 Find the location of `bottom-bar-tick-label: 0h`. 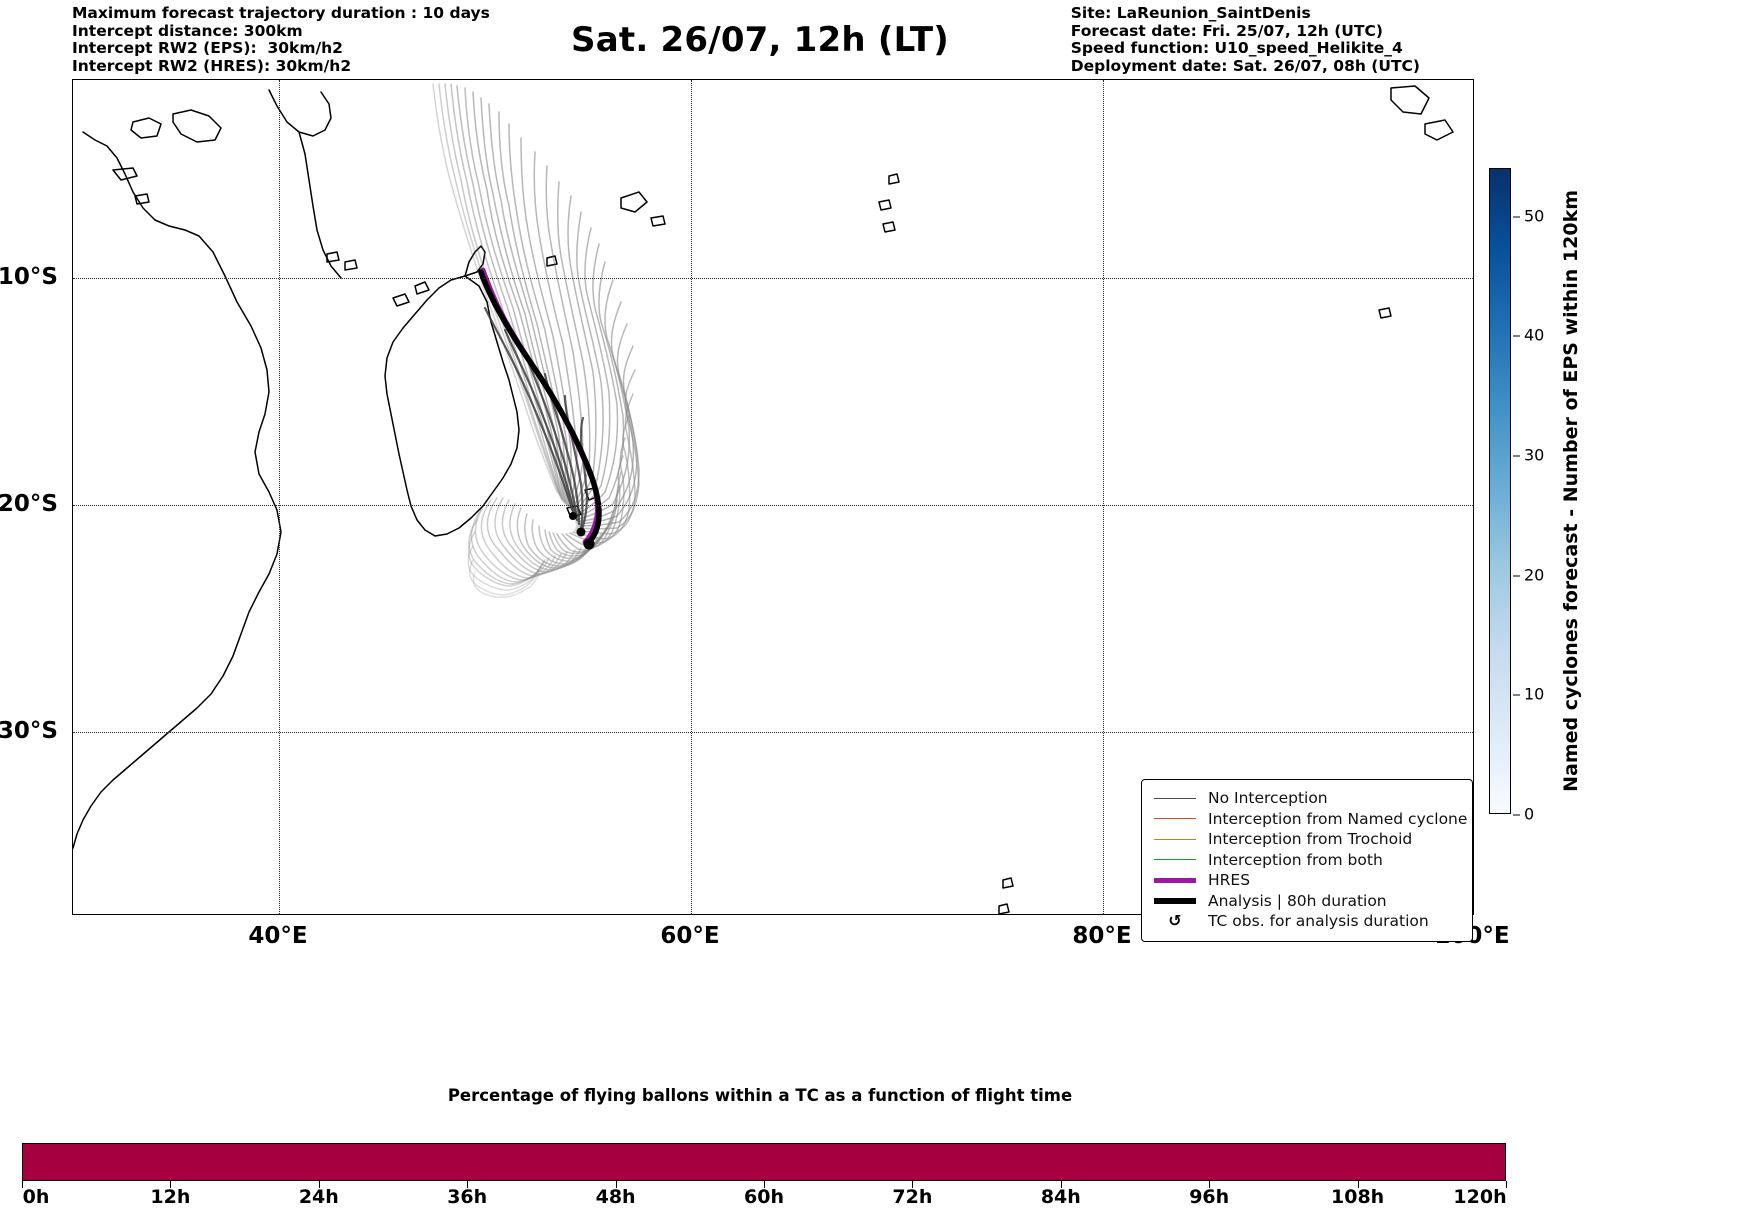

bottom-bar-tick-label: 0h is located at coordinates (36, 1197).